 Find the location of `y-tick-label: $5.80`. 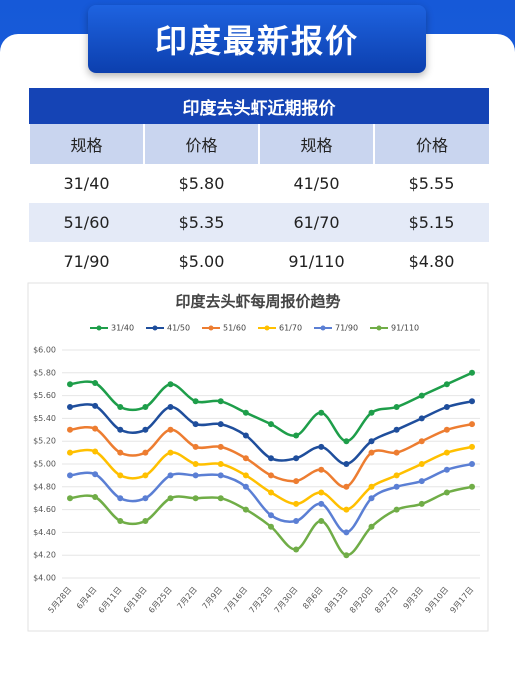

y-tick-label: $5.80 is located at coordinates (44, 372).